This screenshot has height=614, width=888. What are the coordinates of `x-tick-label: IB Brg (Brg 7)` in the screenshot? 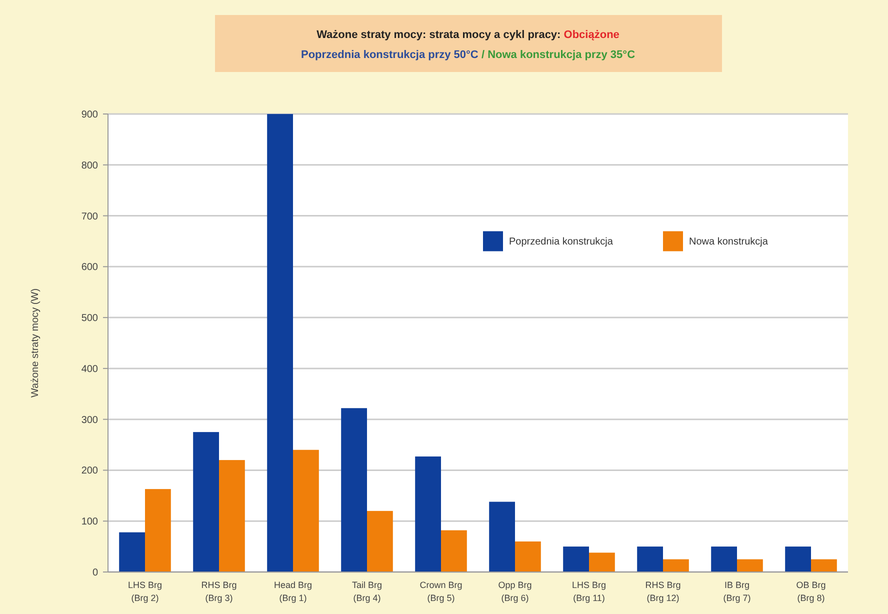 It's located at (737, 591).